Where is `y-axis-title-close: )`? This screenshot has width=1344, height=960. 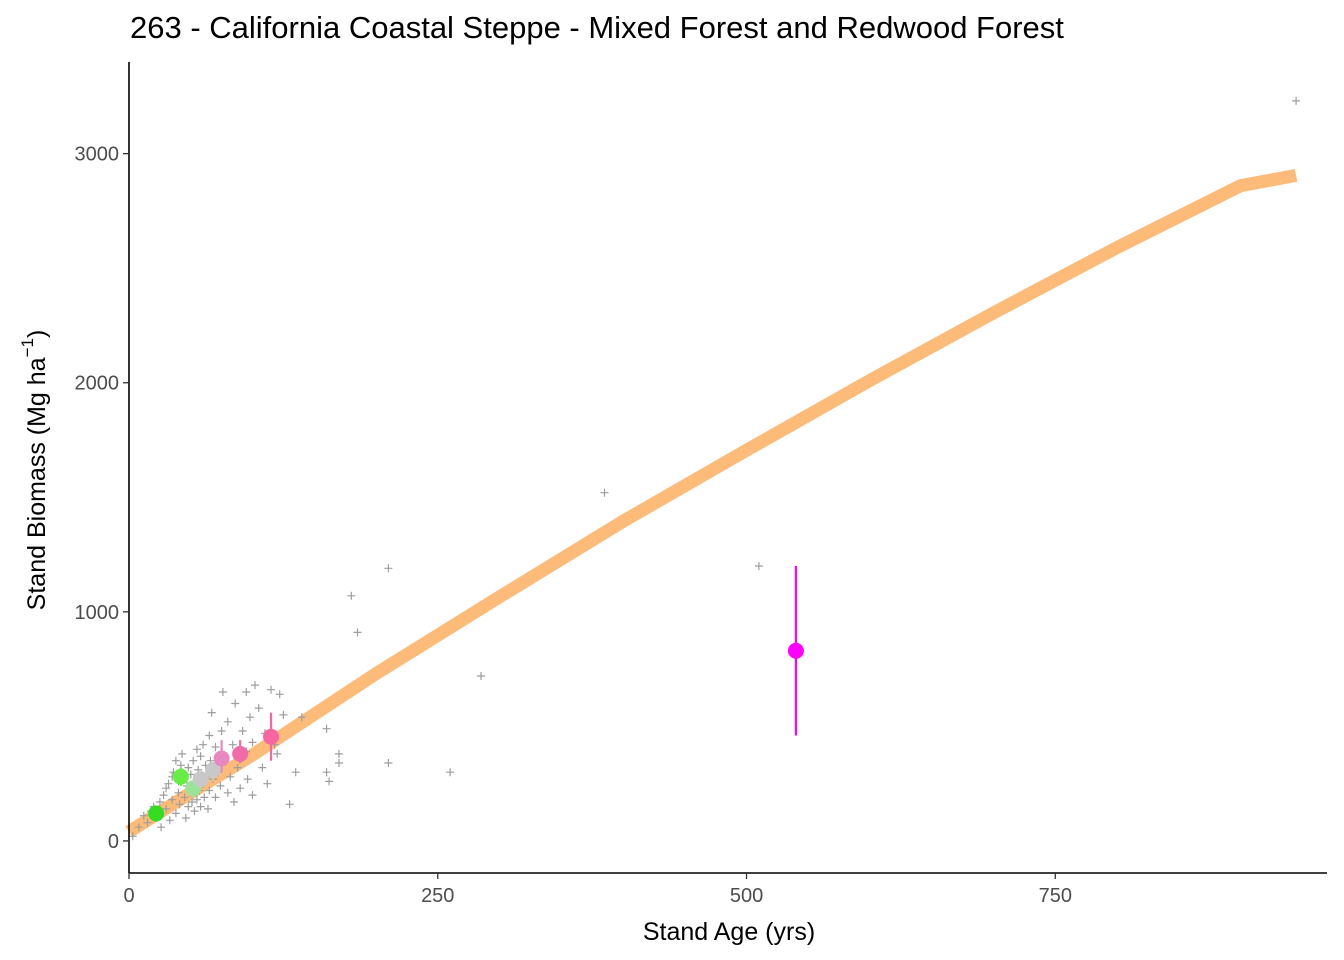
y-axis-title-close: ) is located at coordinates (37, 334).